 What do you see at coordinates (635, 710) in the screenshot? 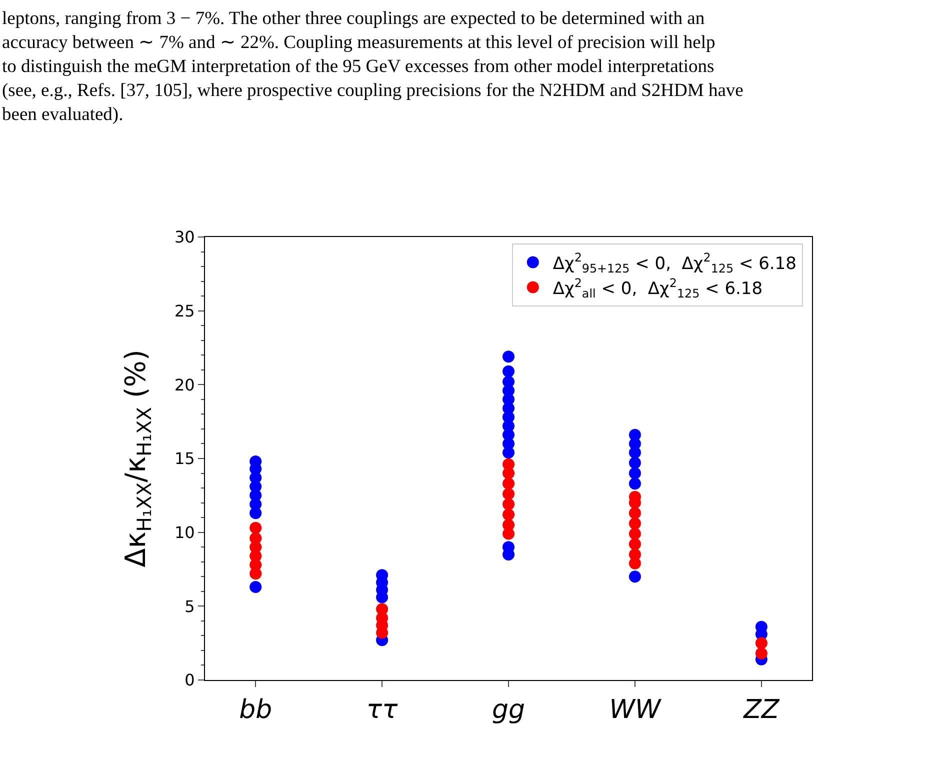
I see `x-tick-label: WW` at bounding box center [635, 710].